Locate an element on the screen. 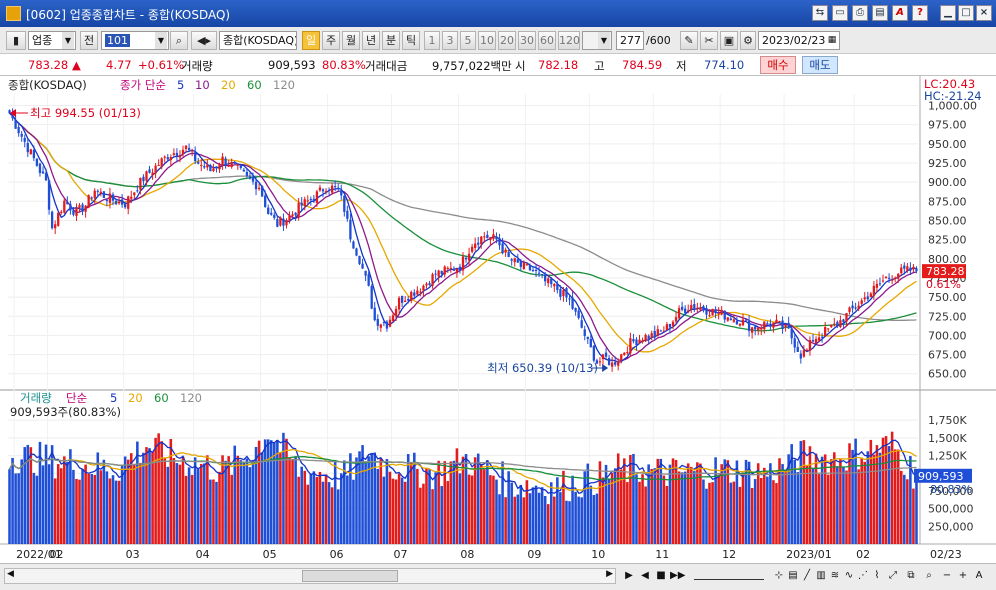  volume-value: 909,593 is located at coordinates (292, 65).